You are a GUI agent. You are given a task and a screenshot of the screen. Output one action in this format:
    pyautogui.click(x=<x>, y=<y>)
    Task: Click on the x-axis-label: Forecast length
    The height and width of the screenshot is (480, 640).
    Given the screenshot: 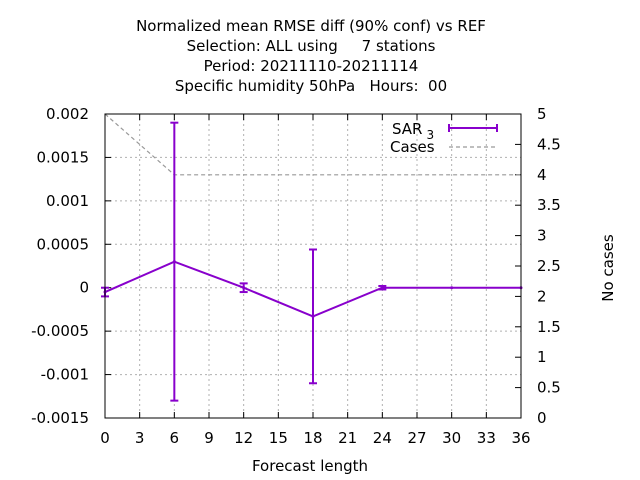 What is the action you would take?
    pyautogui.click(x=310, y=466)
    